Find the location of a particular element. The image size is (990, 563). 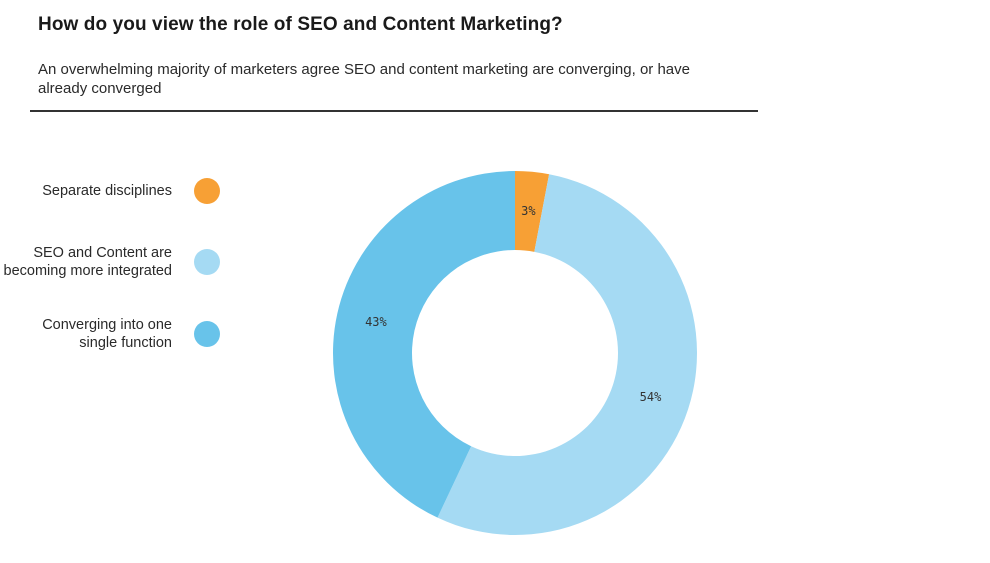

data-label-more-integrated: 54% is located at coordinates (651, 397).